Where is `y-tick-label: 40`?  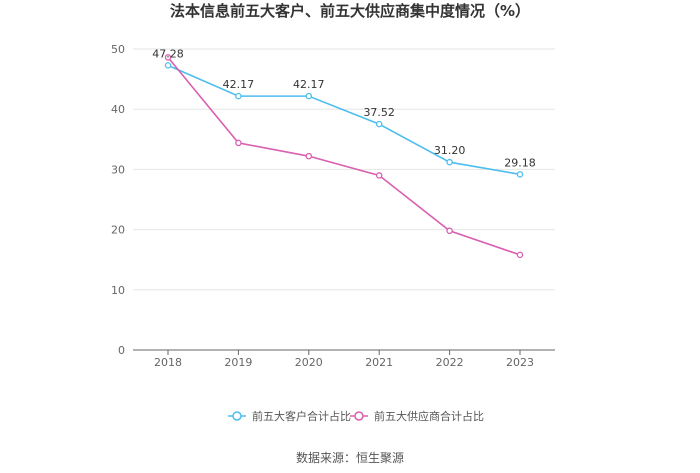
y-tick-label: 40 is located at coordinates (118, 109).